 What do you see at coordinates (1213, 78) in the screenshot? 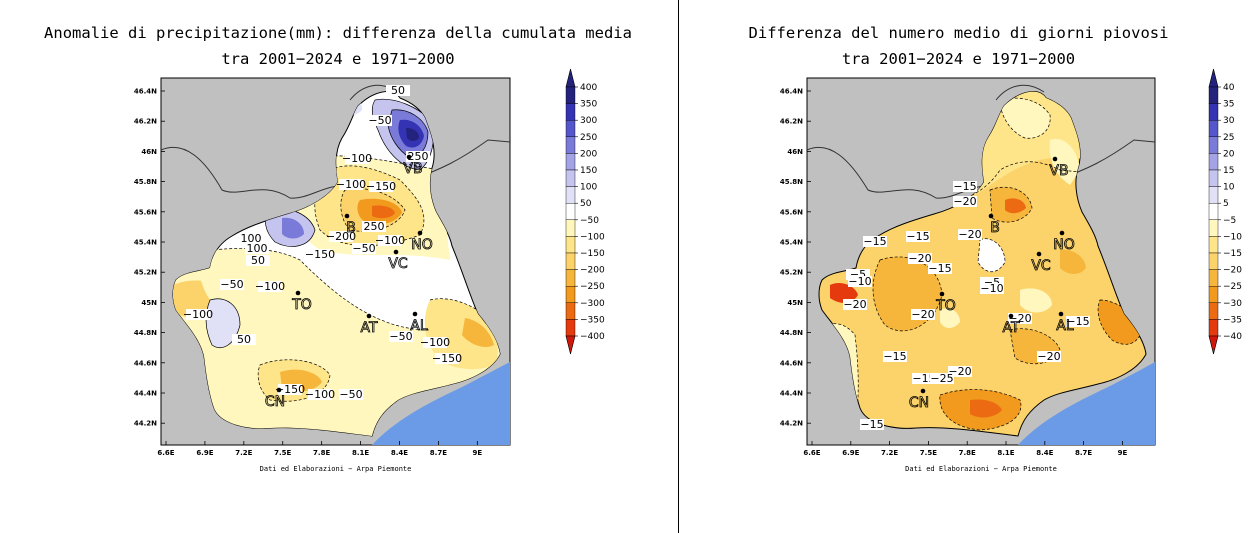
I see `colorbar-top-arrow` at bounding box center [1213, 78].